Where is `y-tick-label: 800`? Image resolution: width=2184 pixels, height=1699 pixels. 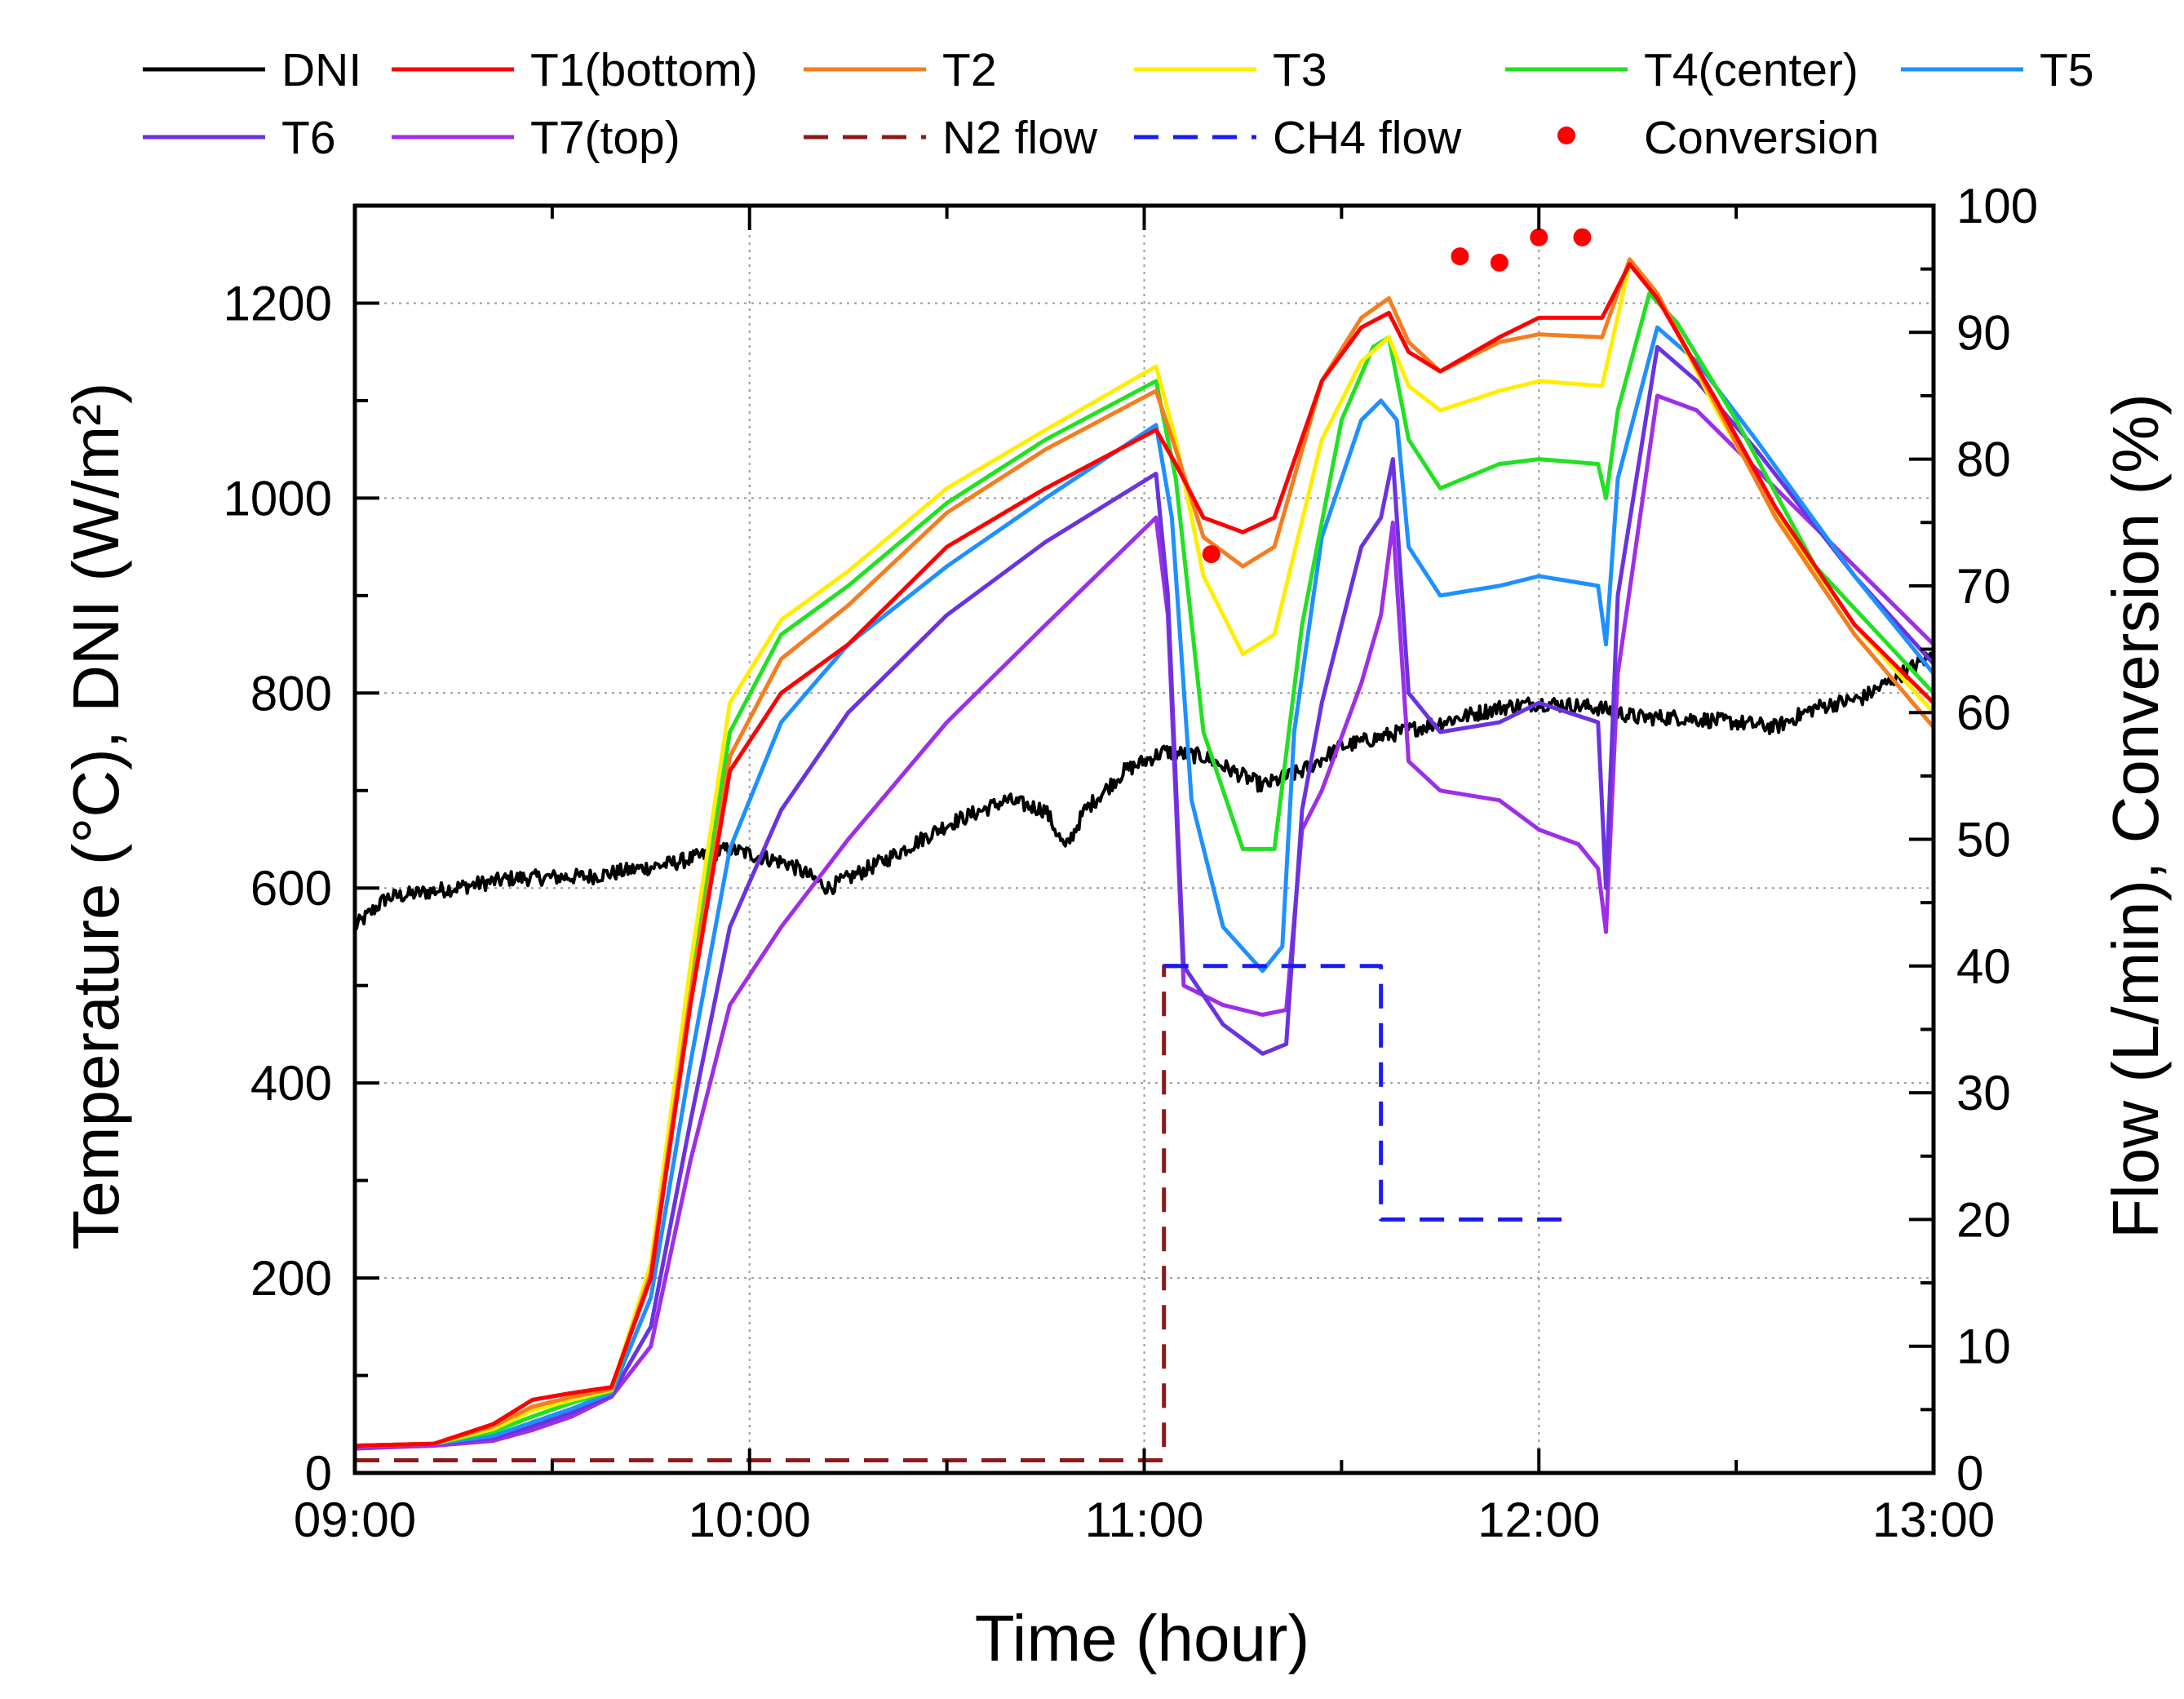
y-tick-label: 800 is located at coordinates (291, 693).